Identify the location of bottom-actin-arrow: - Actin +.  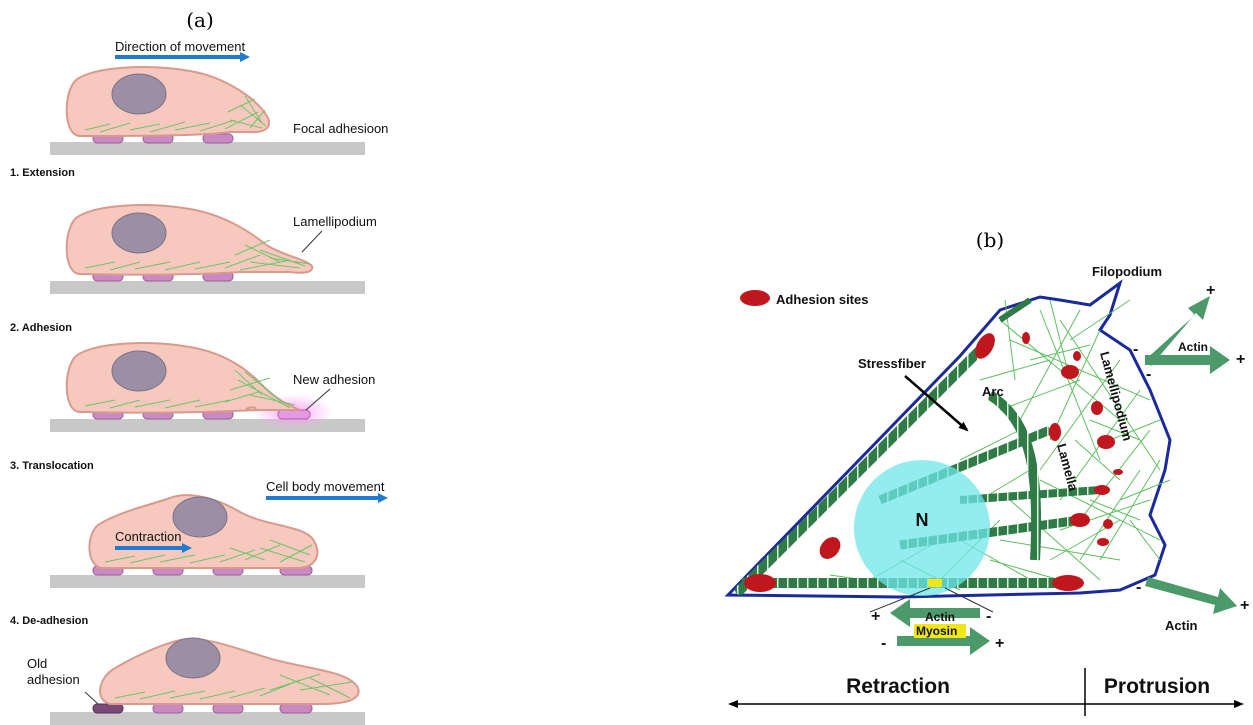
(1192, 605).